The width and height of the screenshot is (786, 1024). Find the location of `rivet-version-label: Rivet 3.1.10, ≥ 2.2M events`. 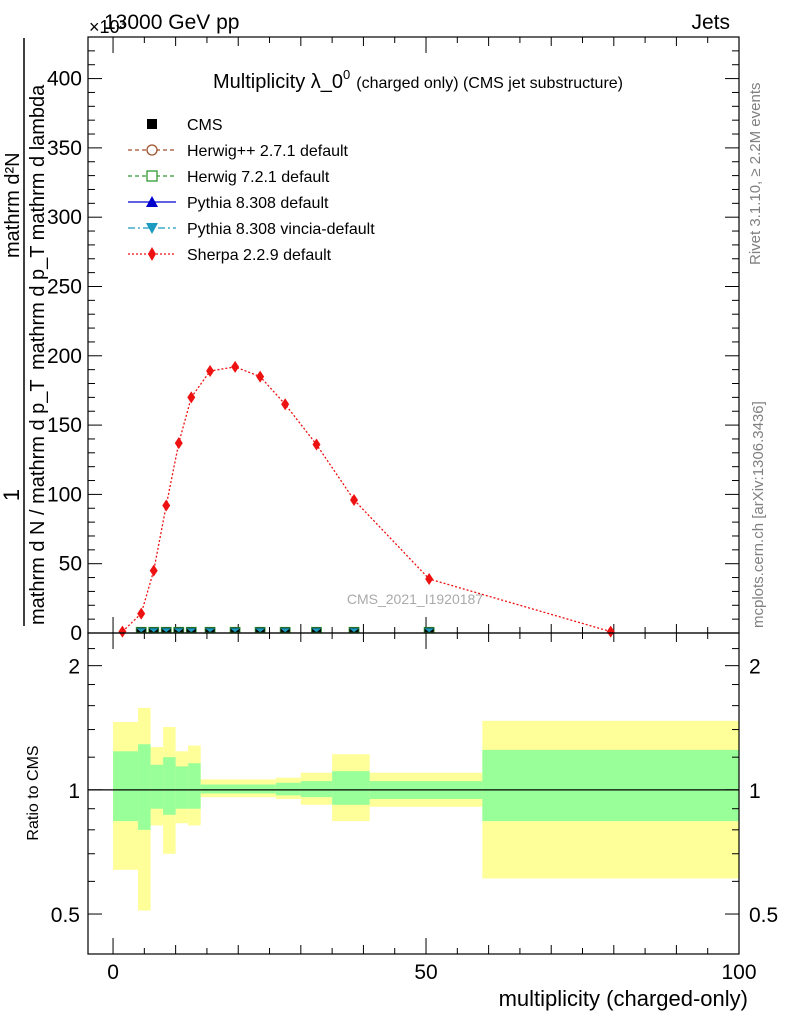

rivet-version-label: Rivet 3.1.10, ≥ 2.2M events is located at coordinates (755, 174).